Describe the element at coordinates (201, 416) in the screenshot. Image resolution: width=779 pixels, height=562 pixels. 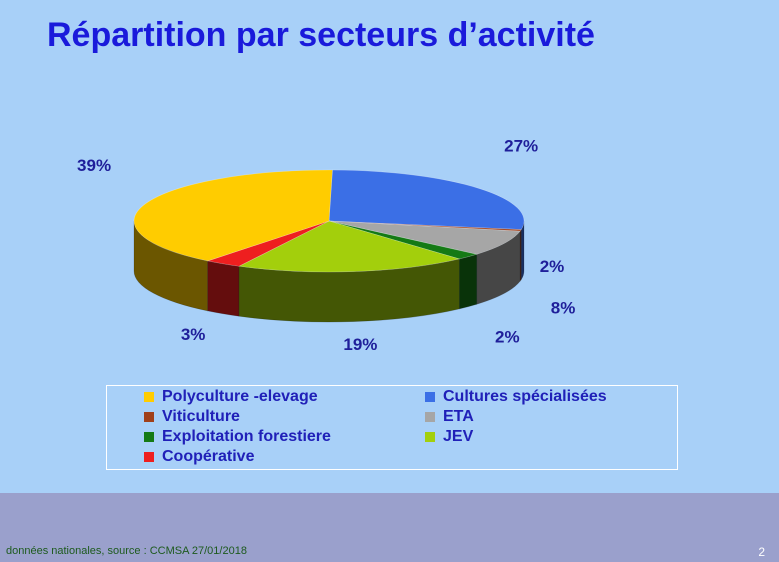
I see `legend-label: Viticulture` at that location.